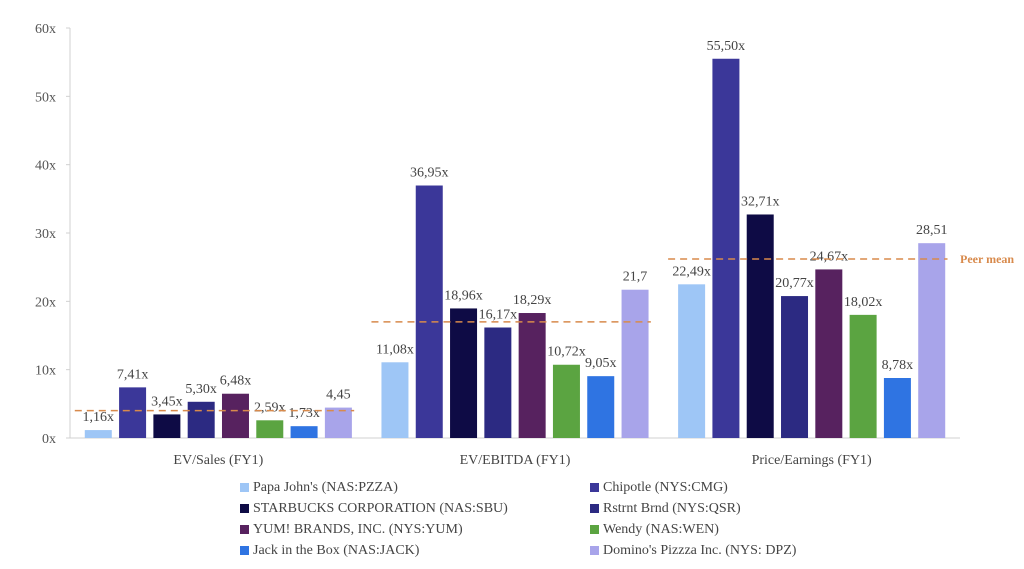  I want to click on legend-label: Chipotle (NYS:CMG), so click(665, 487).